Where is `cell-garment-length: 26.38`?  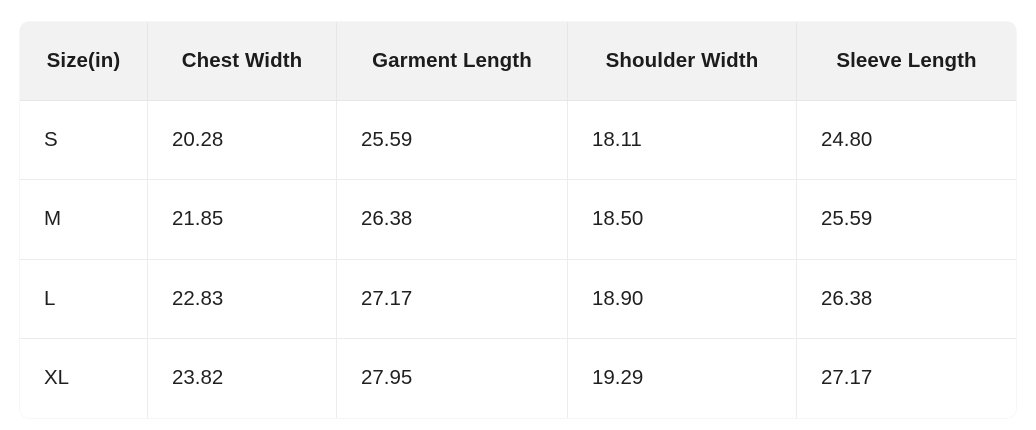
cell-garment-length: 26.38 is located at coordinates (452, 220).